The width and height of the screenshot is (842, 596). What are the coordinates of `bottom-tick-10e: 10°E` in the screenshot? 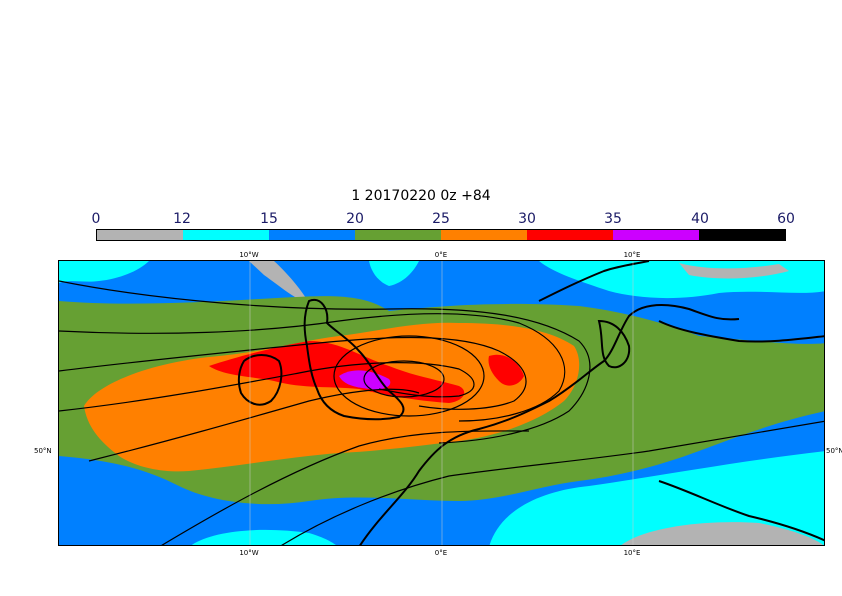 It's located at (632, 553).